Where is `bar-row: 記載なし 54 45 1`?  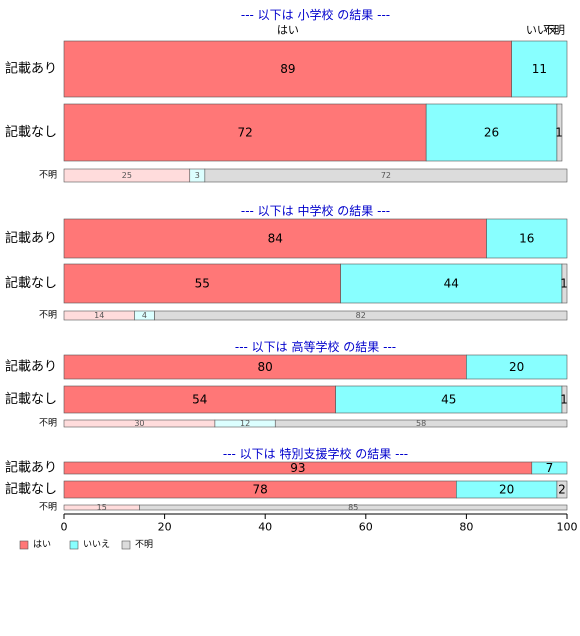
bar-row: 記載なし 54 45 1 is located at coordinates (286, 399).